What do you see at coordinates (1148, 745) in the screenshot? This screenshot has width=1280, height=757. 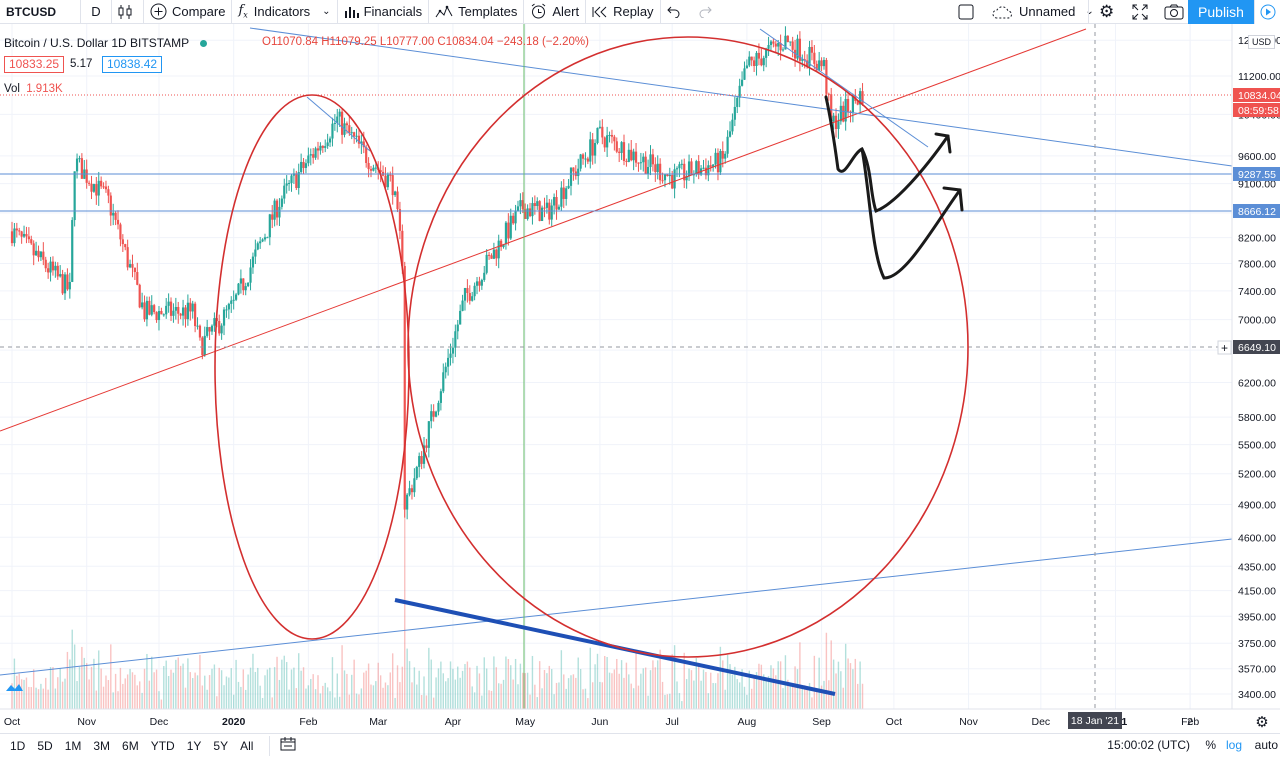 I see `utc-clock: 15:00:02 (UTC)` at bounding box center [1148, 745].